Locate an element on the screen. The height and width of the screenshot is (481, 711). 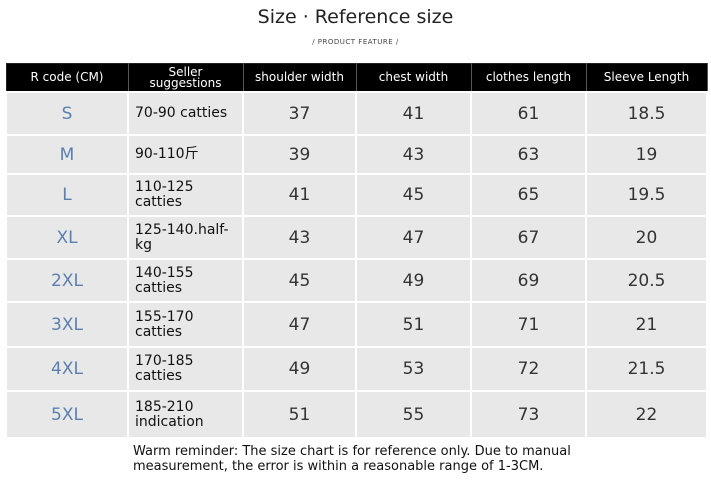
size-cell: 2XL is located at coordinates (67, 280).